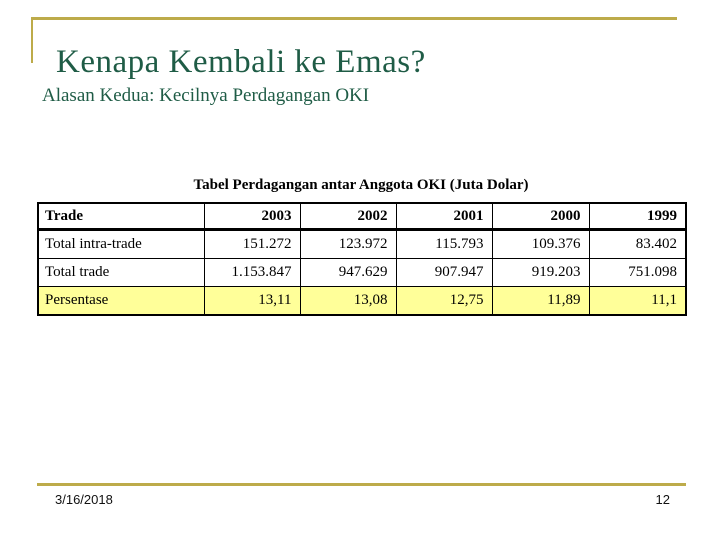 The width and height of the screenshot is (720, 540). Describe the element at coordinates (637, 216) in the screenshot. I see `column-header-1999: 1999` at that location.